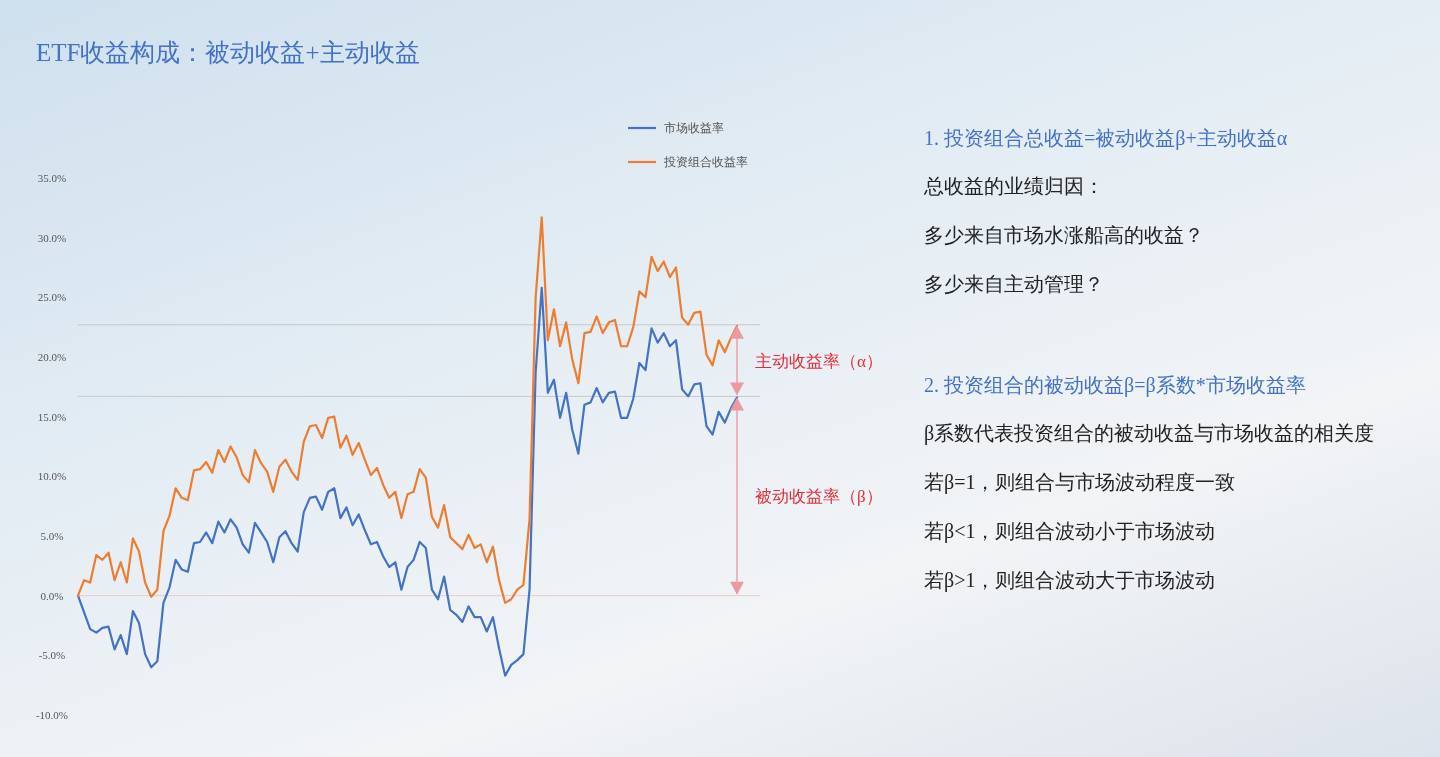 This screenshot has height=757, width=1440. Describe the element at coordinates (52, 595) in the screenshot. I see `y-tick-label: 0.0%` at that location.